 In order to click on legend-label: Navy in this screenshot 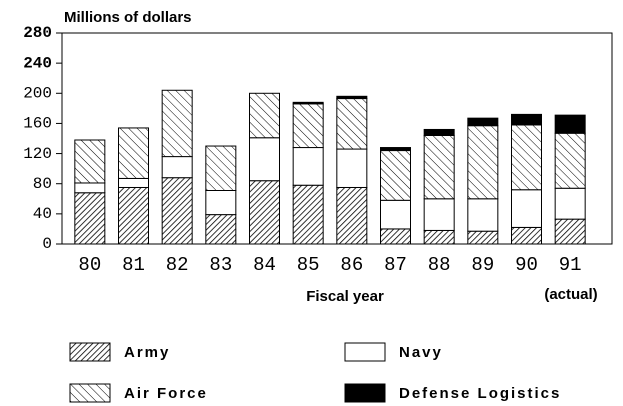, I will do `click(421, 352)`.